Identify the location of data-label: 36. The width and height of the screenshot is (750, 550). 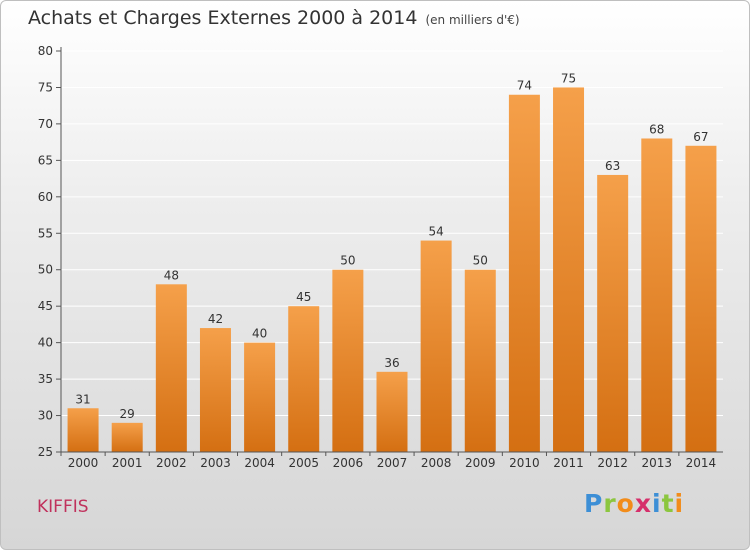
(391, 363).